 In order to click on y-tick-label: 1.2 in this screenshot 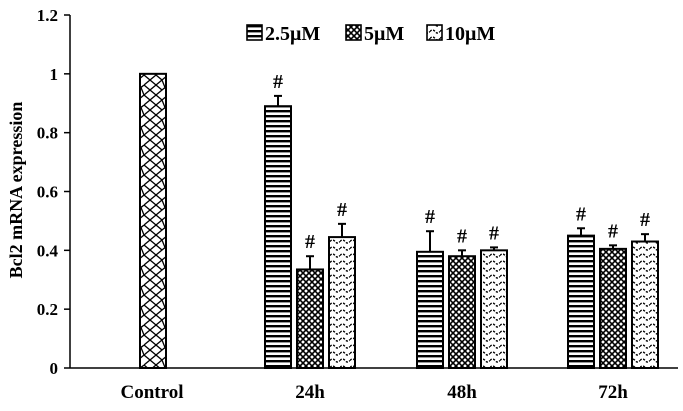, I will do `click(47, 15)`.